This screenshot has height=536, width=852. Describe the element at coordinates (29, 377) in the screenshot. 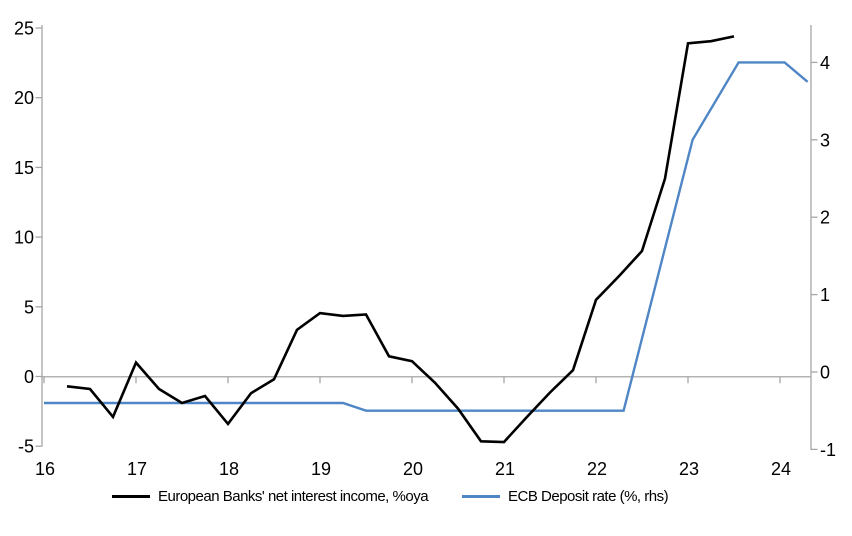

I see `left-y-axis-tick-label: 0` at that location.